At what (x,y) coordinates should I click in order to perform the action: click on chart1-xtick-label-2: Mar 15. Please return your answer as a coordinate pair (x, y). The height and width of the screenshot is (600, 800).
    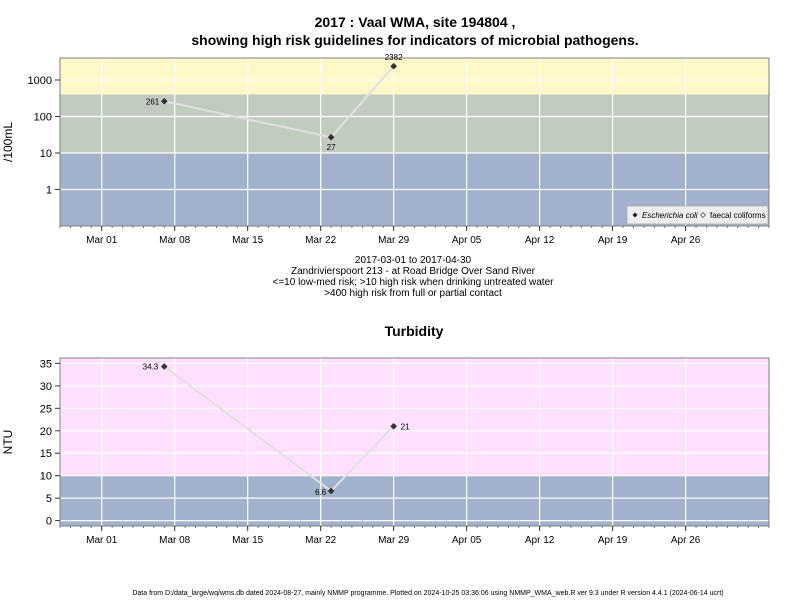
    Looking at the image, I should click on (248, 240).